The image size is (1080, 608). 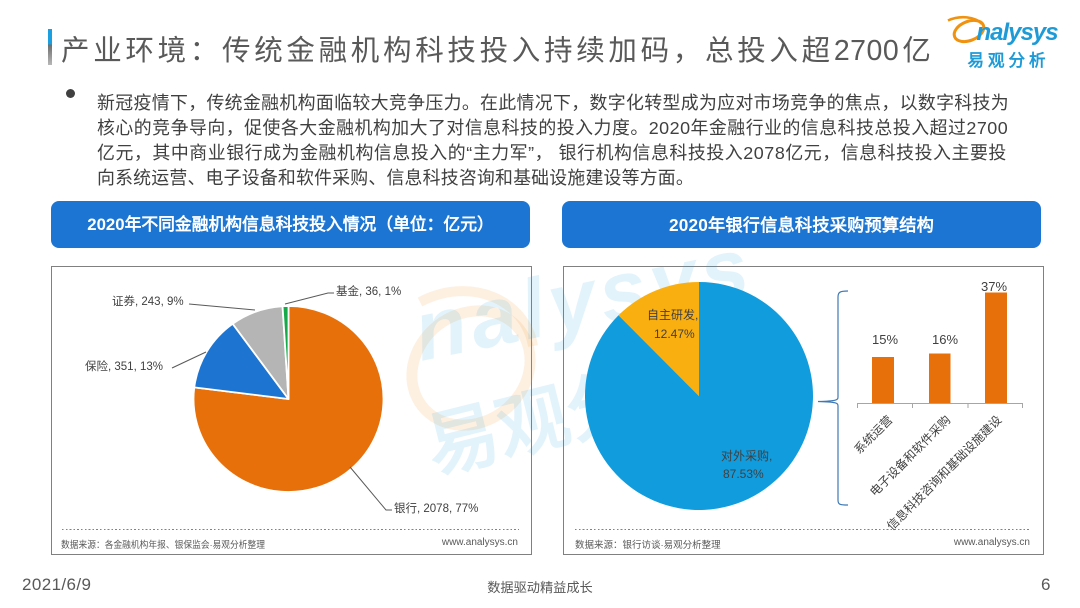 What do you see at coordinates (1009, 60) in the screenshot?
I see `svg-text: 易观分析` at bounding box center [1009, 60].